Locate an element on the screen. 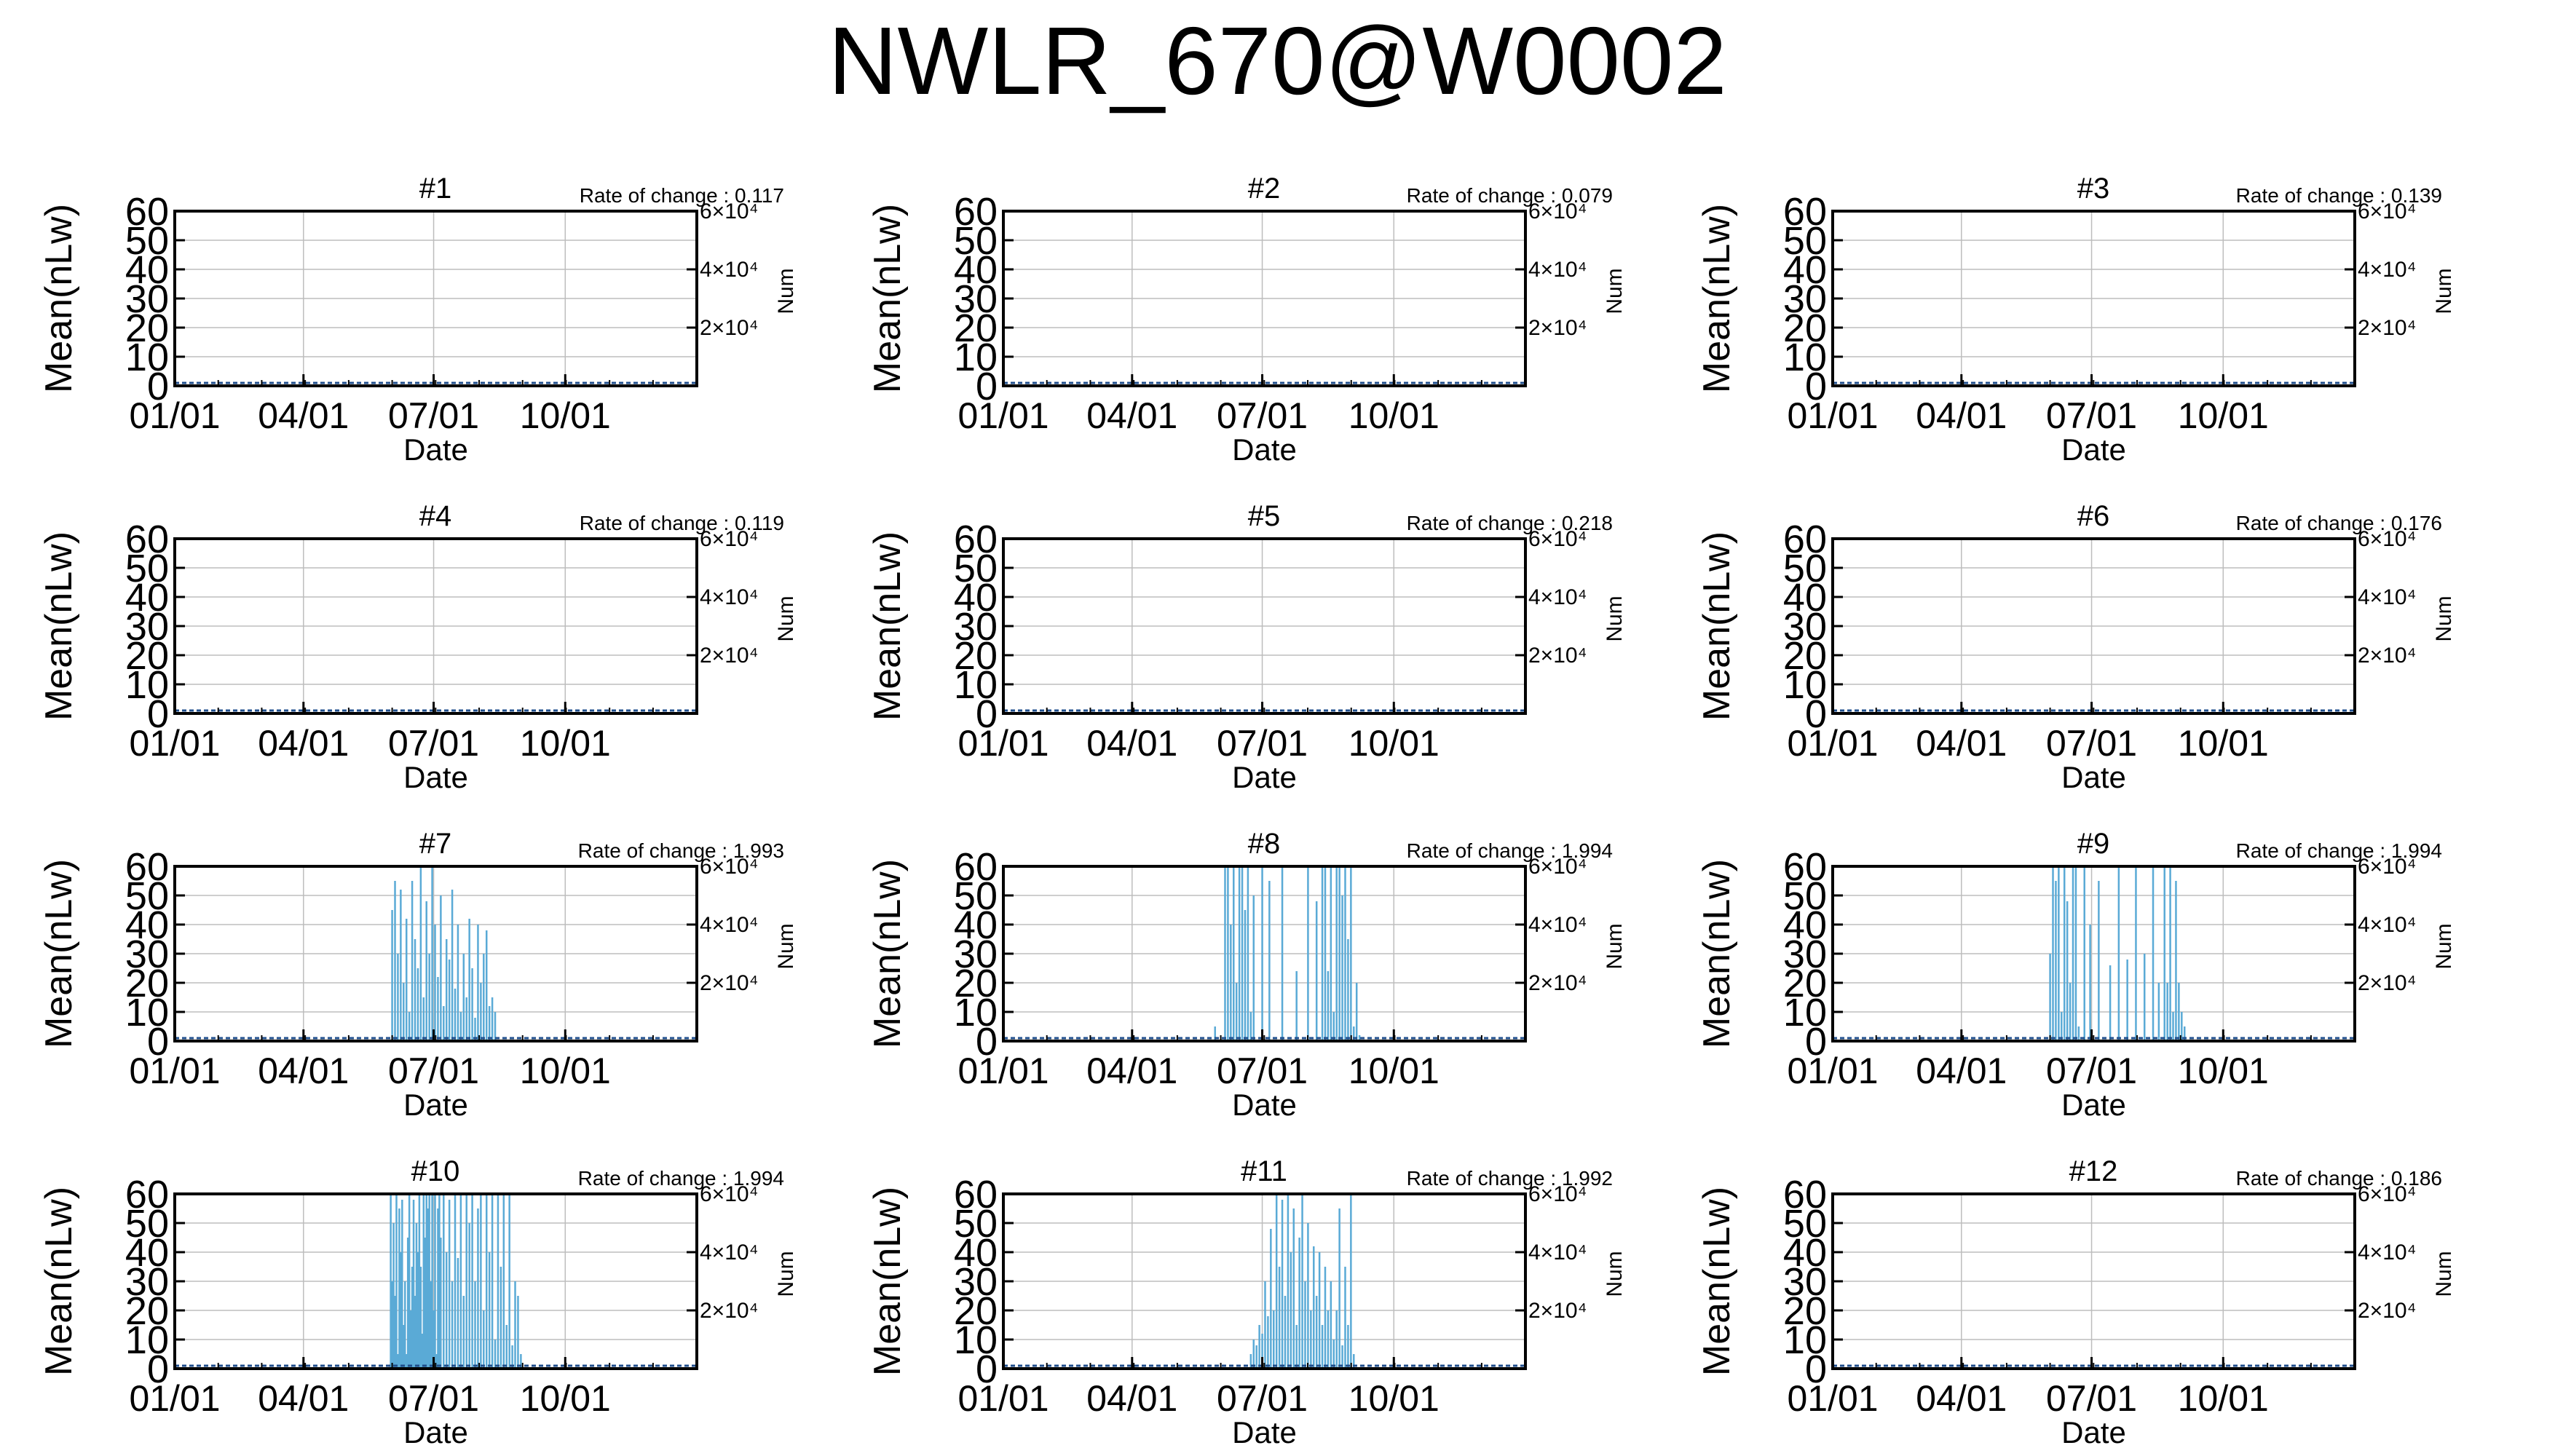 Image resolution: width=2555 pixels, height=1456 pixels. page-title: NWLR_670@W0002 is located at coordinates (1277, 60).